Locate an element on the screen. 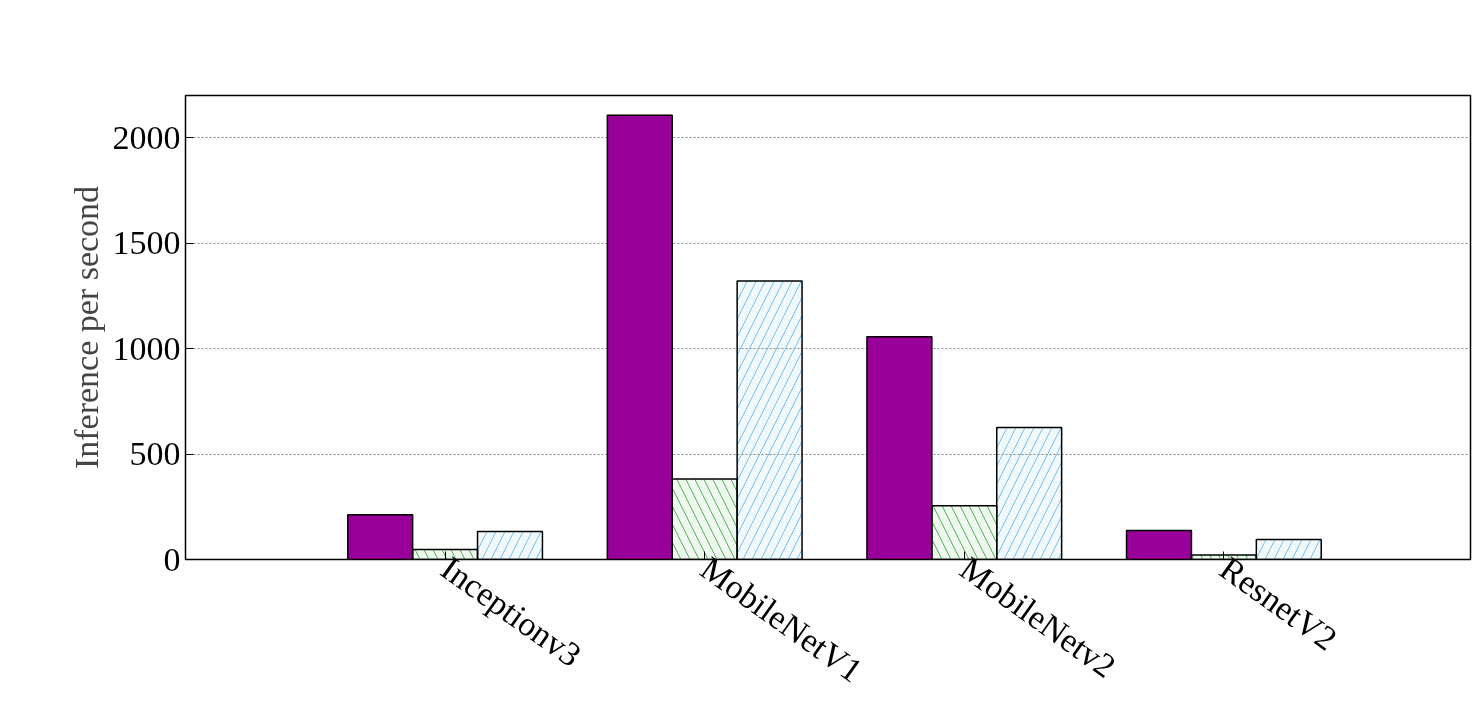 The height and width of the screenshot is (707, 1472). y-tick-label: 2000 is located at coordinates (146, 137).